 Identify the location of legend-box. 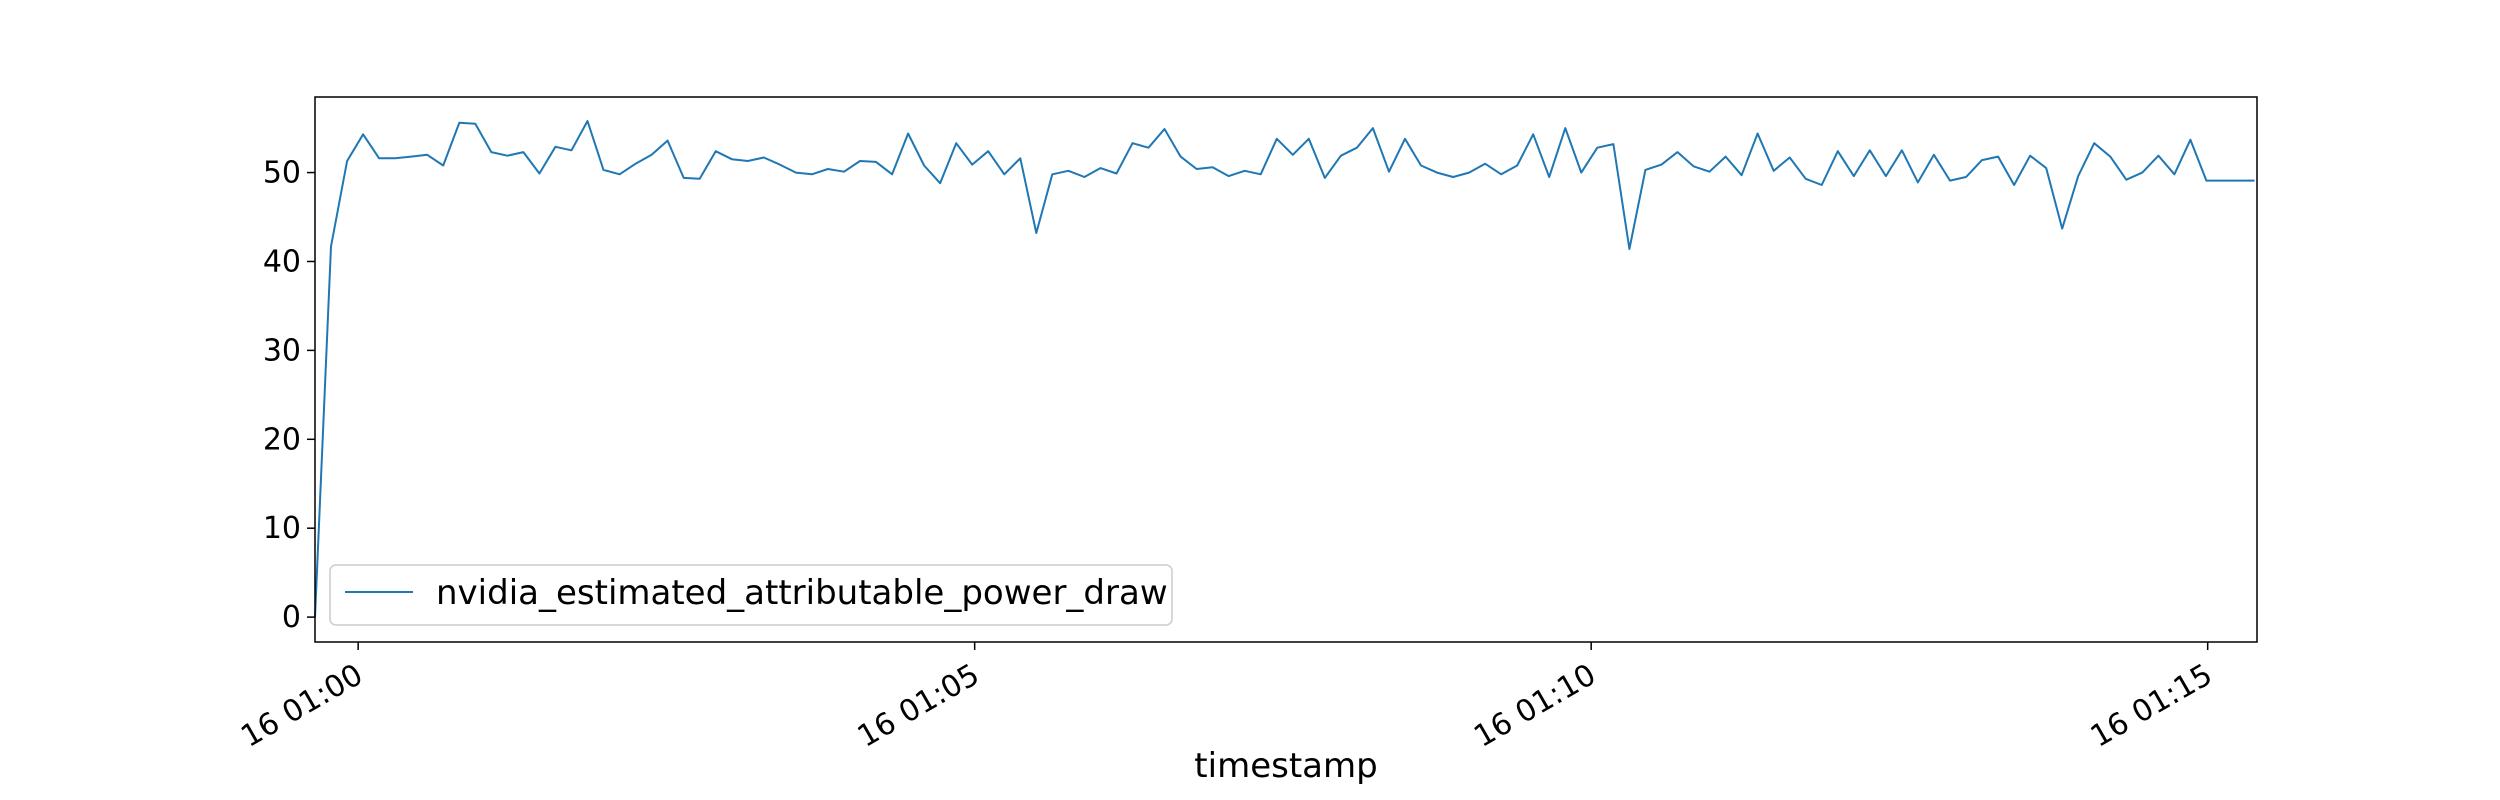
(751, 595).